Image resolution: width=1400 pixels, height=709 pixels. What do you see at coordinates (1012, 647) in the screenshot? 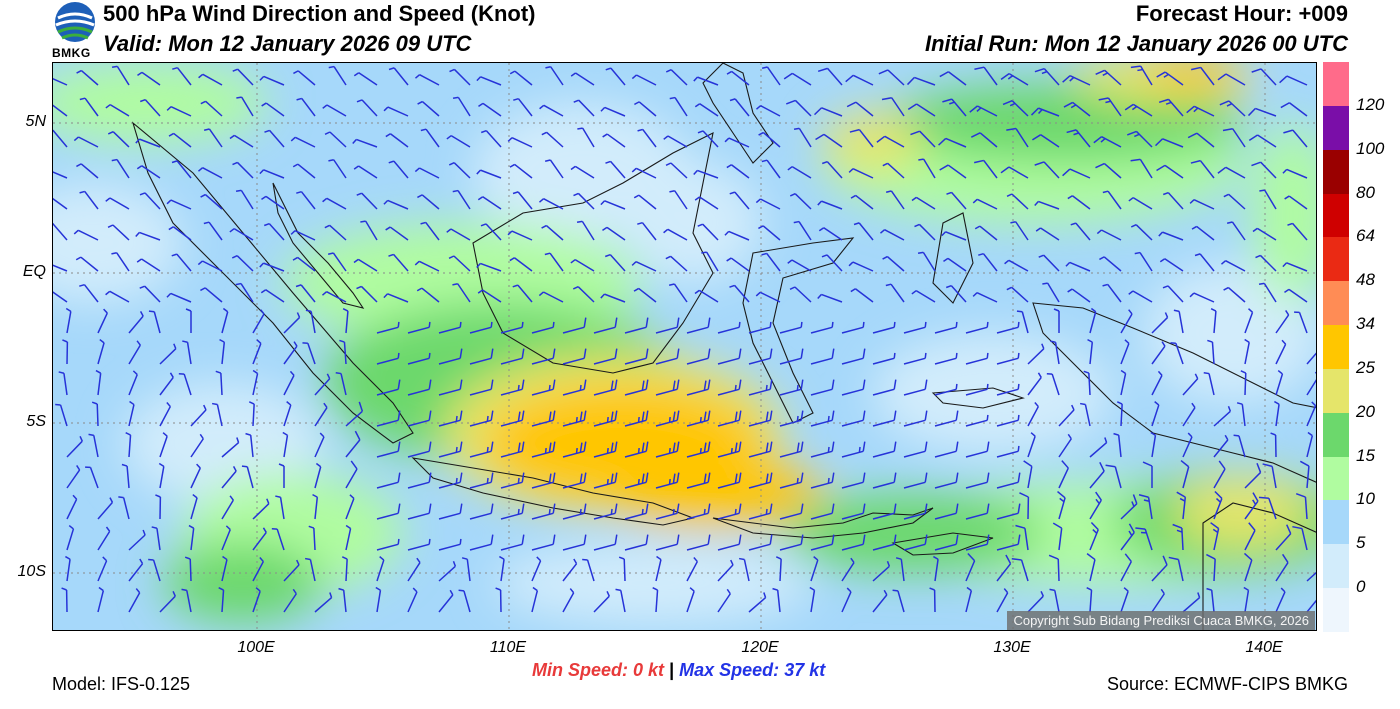
I see `lon-tick-130e: 130E` at bounding box center [1012, 647].